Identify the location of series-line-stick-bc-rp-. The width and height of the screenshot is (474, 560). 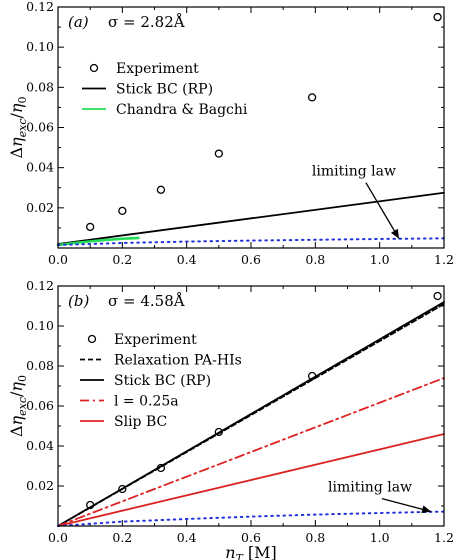
(251, 218).